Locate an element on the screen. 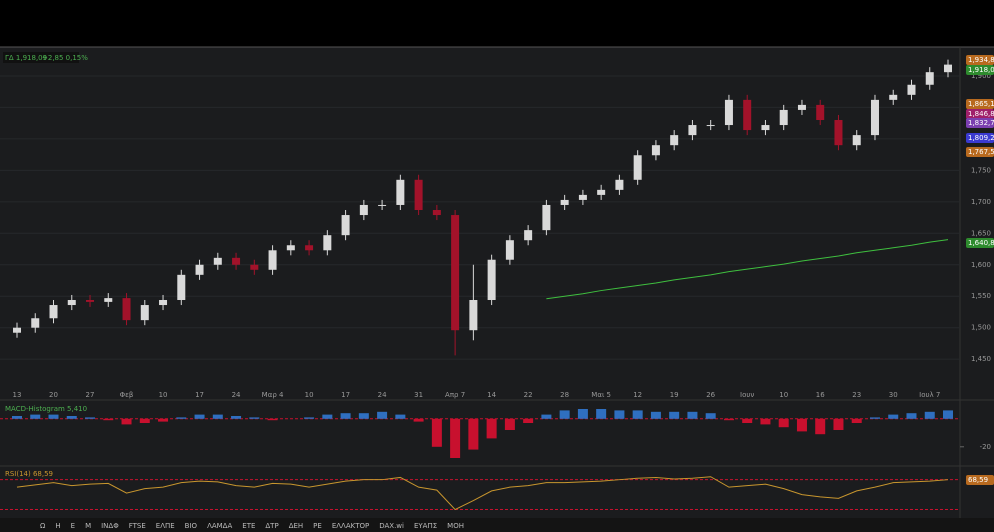 The height and width of the screenshot is (532, 994). toolbar-item: ΕΛΛΑΚΤΟΡ is located at coordinates (350, 526).